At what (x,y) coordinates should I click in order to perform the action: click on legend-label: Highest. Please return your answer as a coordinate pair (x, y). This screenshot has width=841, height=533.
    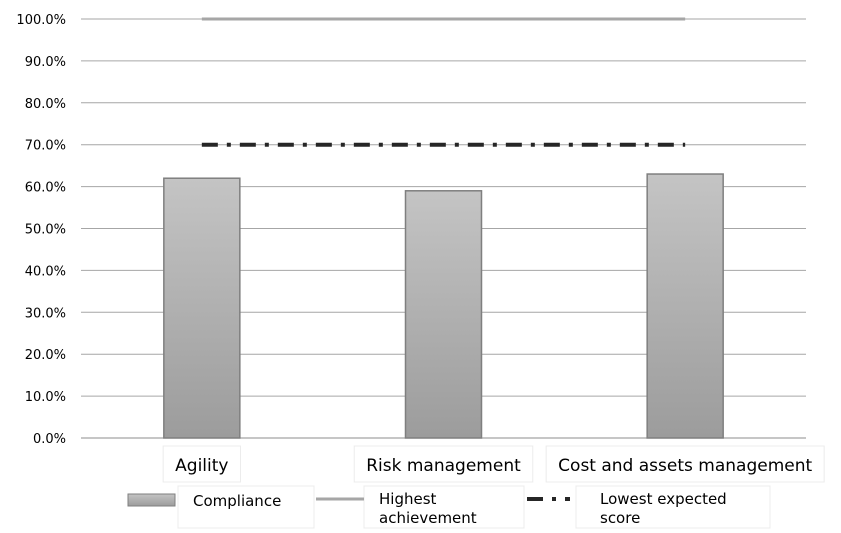
    Looking at the image, I should click on (408, 499).